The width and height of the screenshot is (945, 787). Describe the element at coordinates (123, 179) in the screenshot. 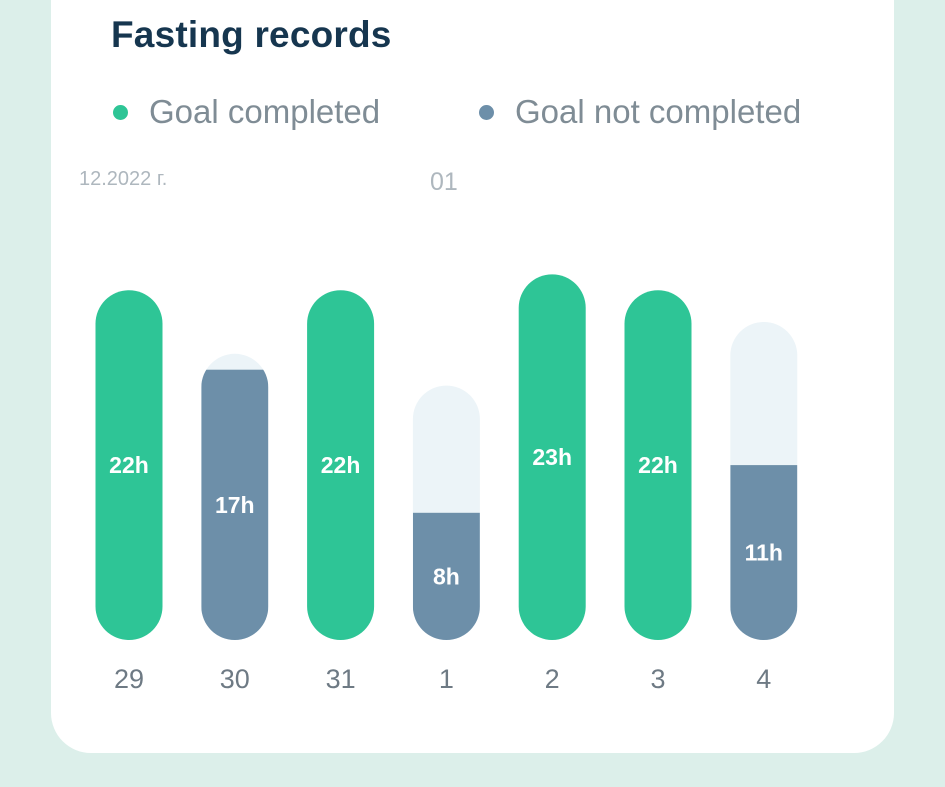

I see `month-label-december: 12.2022 г.` at that location.